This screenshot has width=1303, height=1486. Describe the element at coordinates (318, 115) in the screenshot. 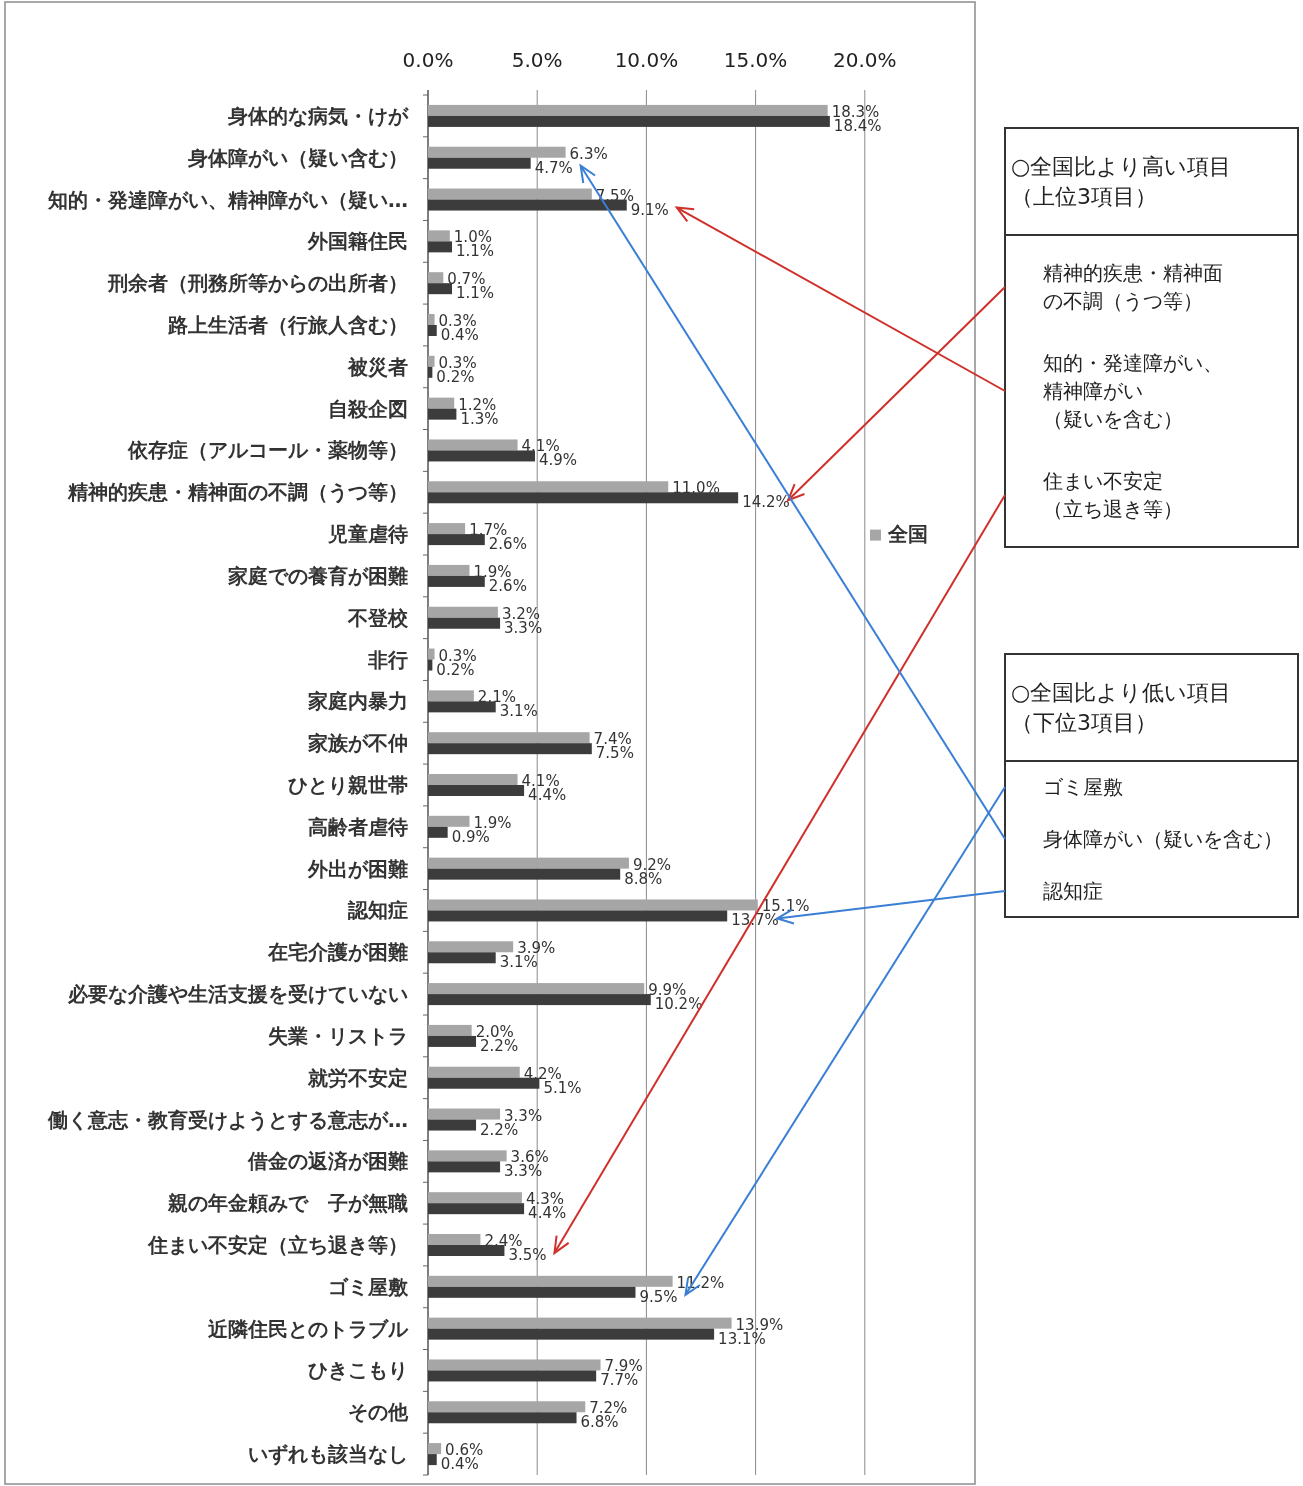

I see `y-tick-label: 身体的な病気・けが` at that location.